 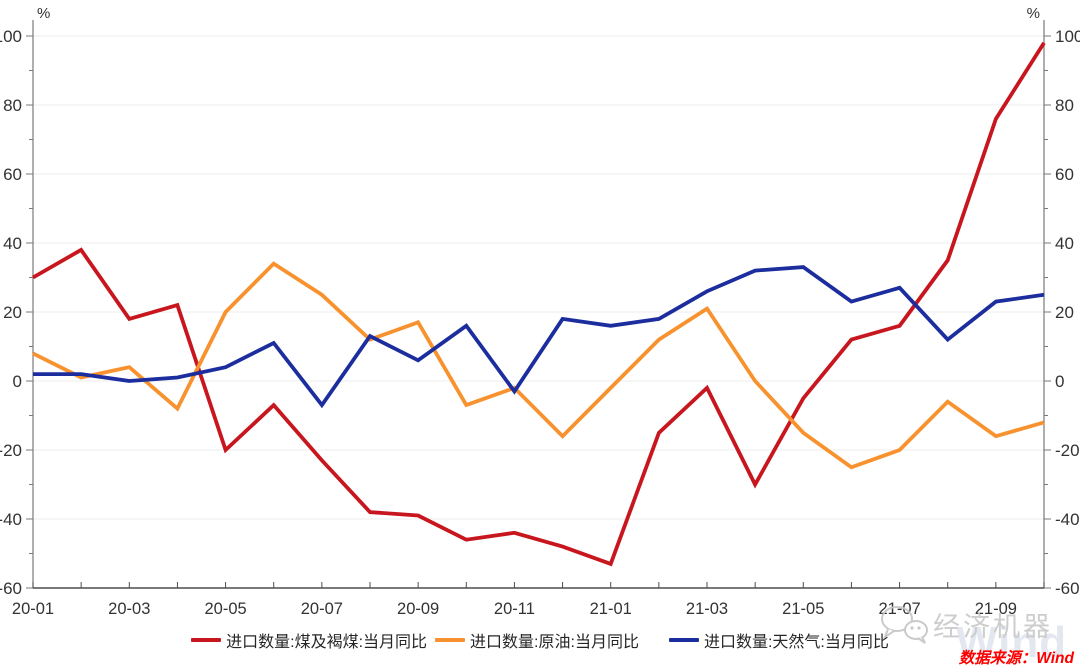 I want to click on y-tick-label-left: 20, so click(x=12, y=312).